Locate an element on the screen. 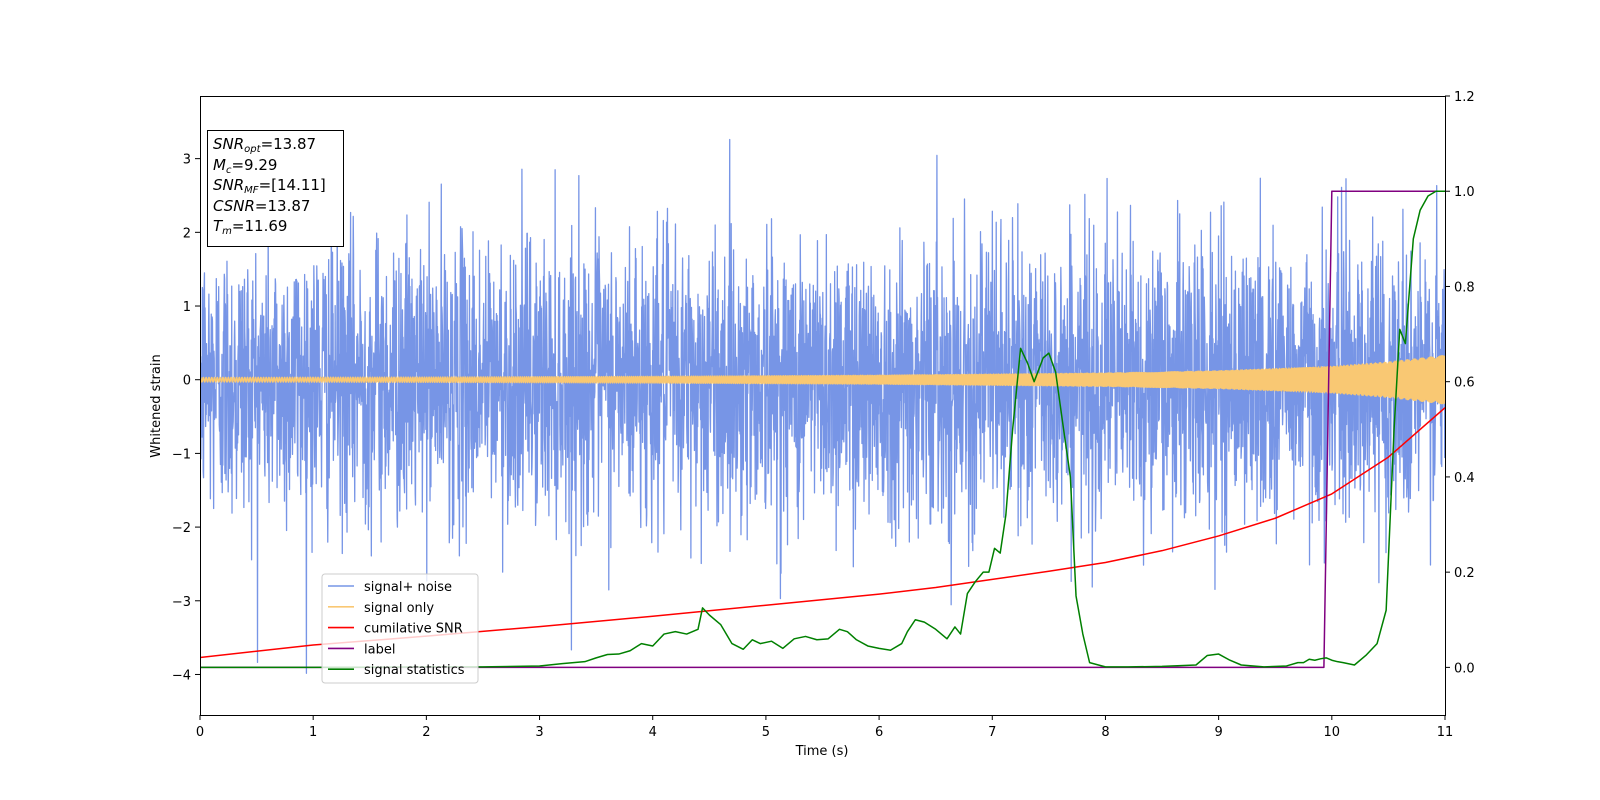 Image resolution: width=1600 pixels, height=800 pixels. x-tick-label: 6 is located at coordinates (879, 732).